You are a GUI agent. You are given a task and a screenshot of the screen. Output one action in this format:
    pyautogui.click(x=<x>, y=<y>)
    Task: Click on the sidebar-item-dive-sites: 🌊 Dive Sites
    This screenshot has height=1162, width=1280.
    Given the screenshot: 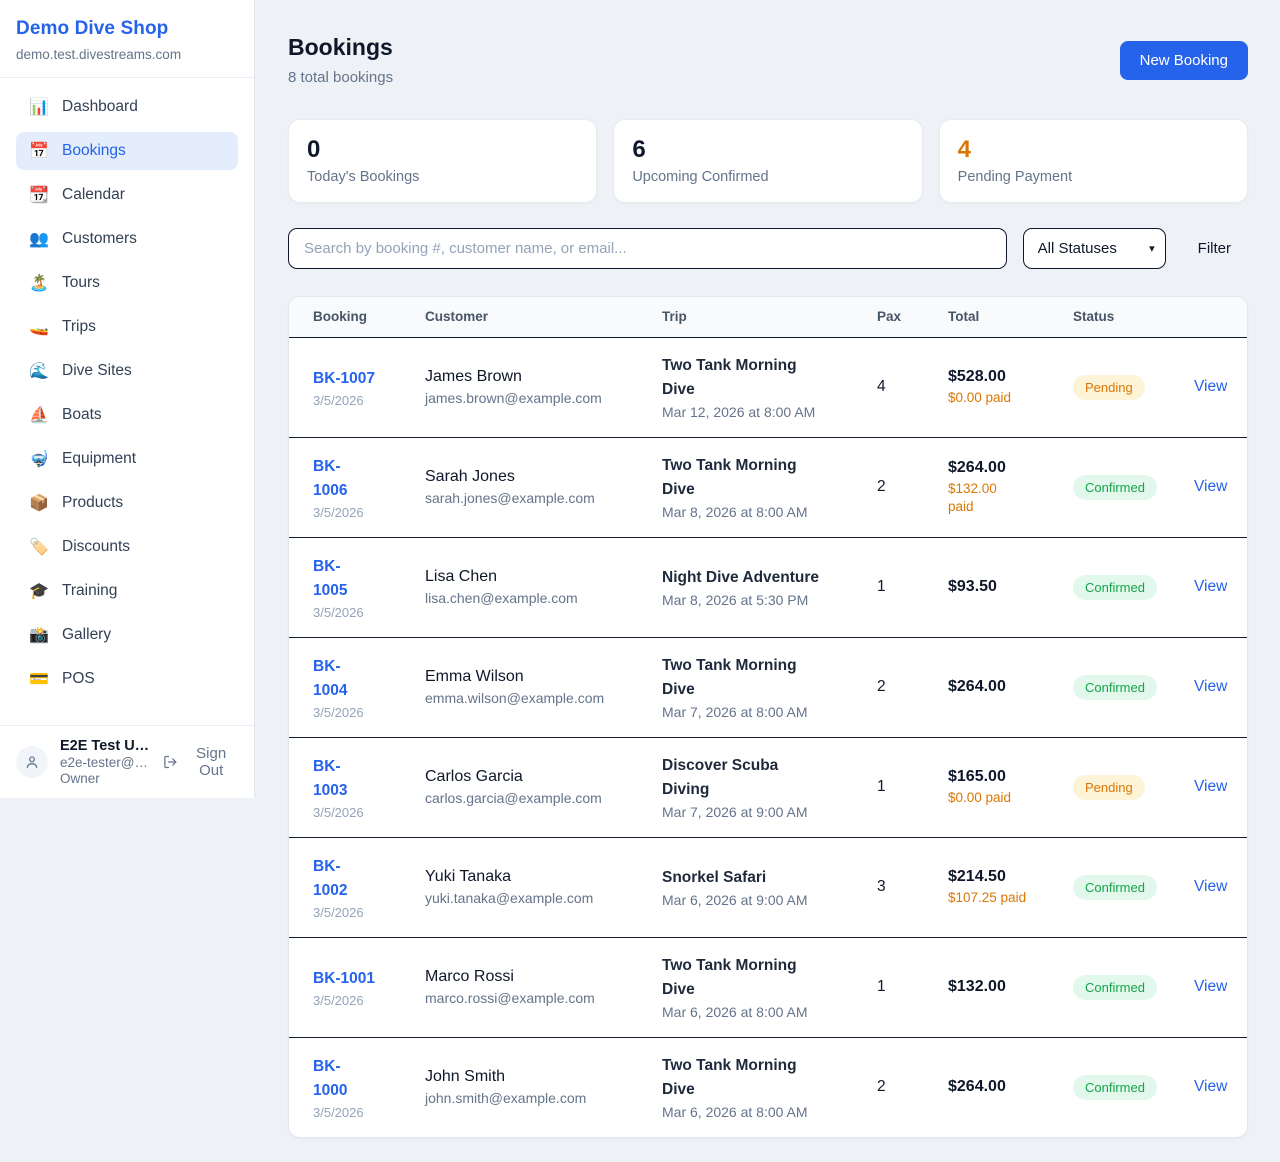 What is the action you would take?
    pyautogui.click(x=127, y=371)
    